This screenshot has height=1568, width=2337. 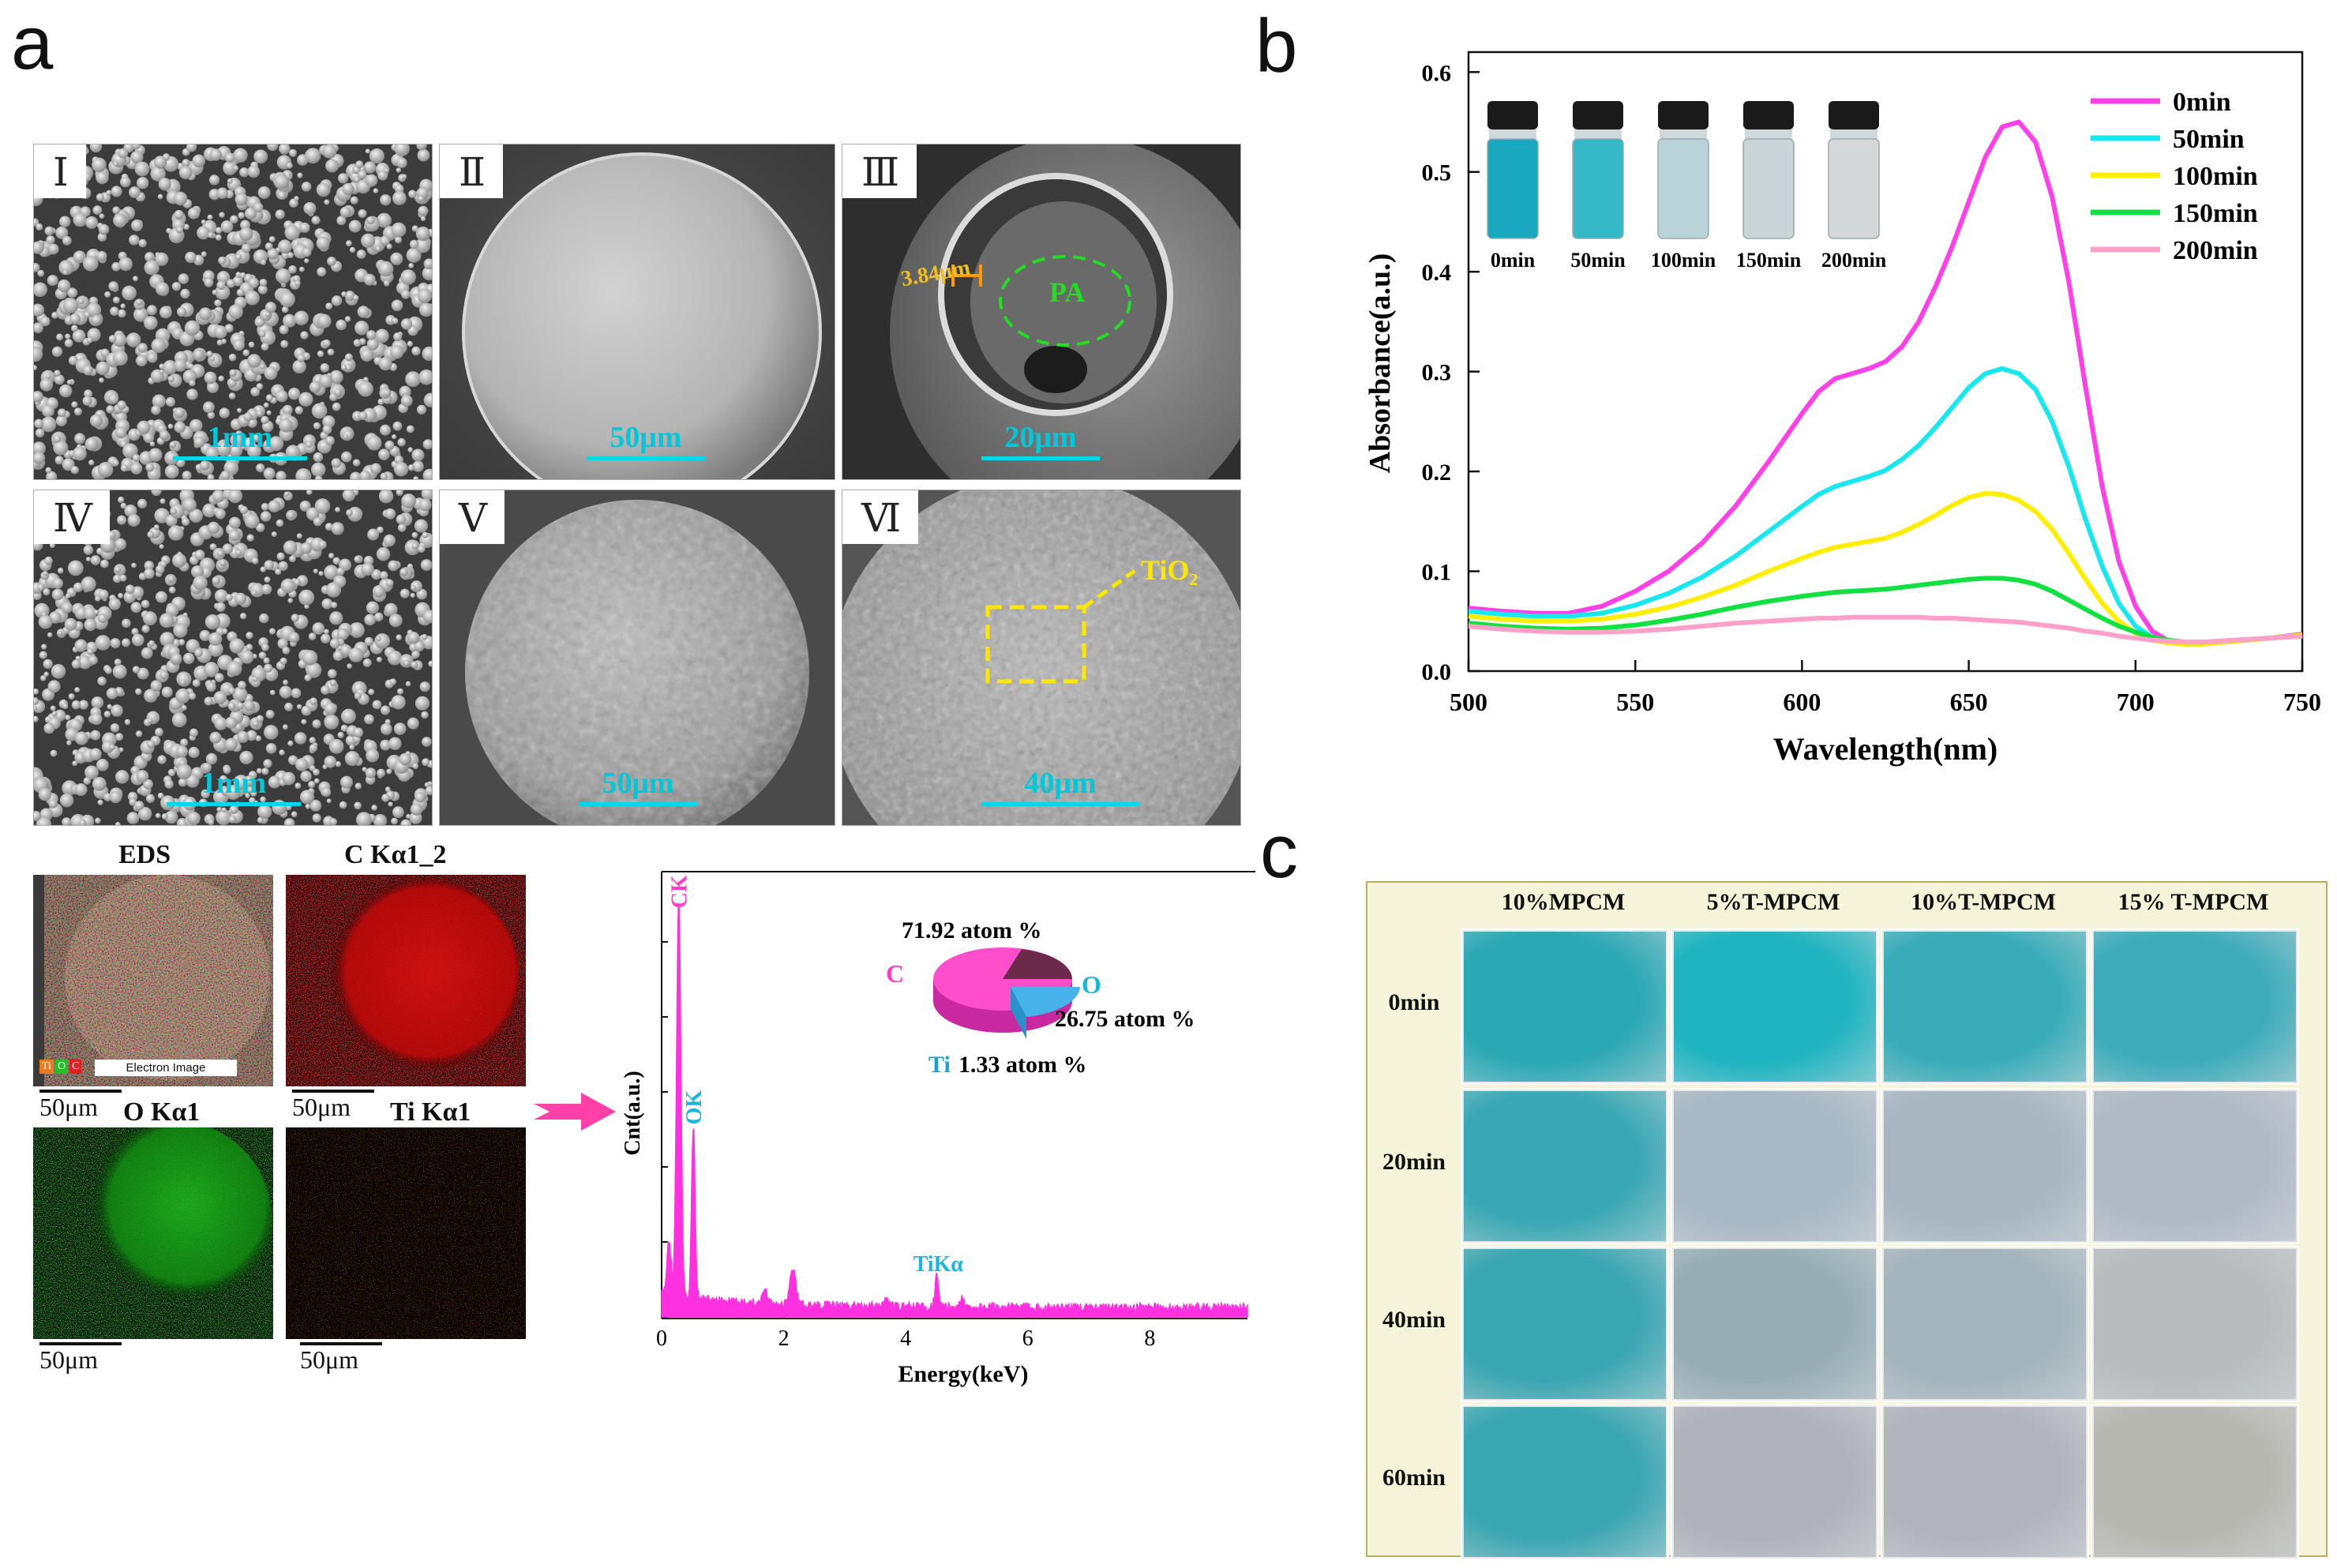 I want to click on scale-bar: 1mm, so click(x=240, y=440).